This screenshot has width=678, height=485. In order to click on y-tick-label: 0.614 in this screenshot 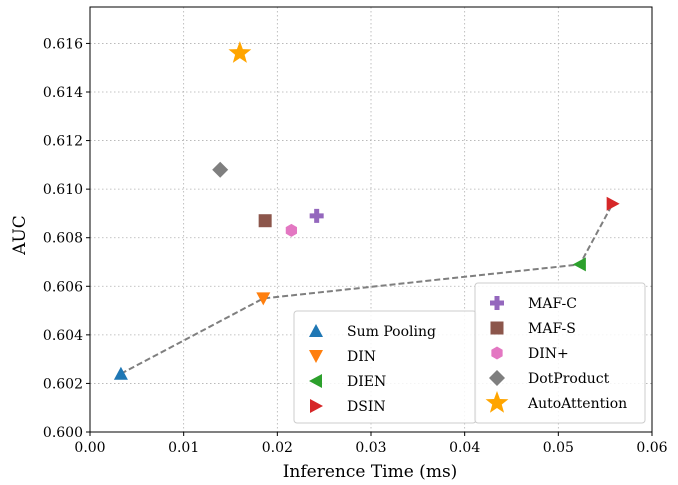, I will do `click(63, 93)`.